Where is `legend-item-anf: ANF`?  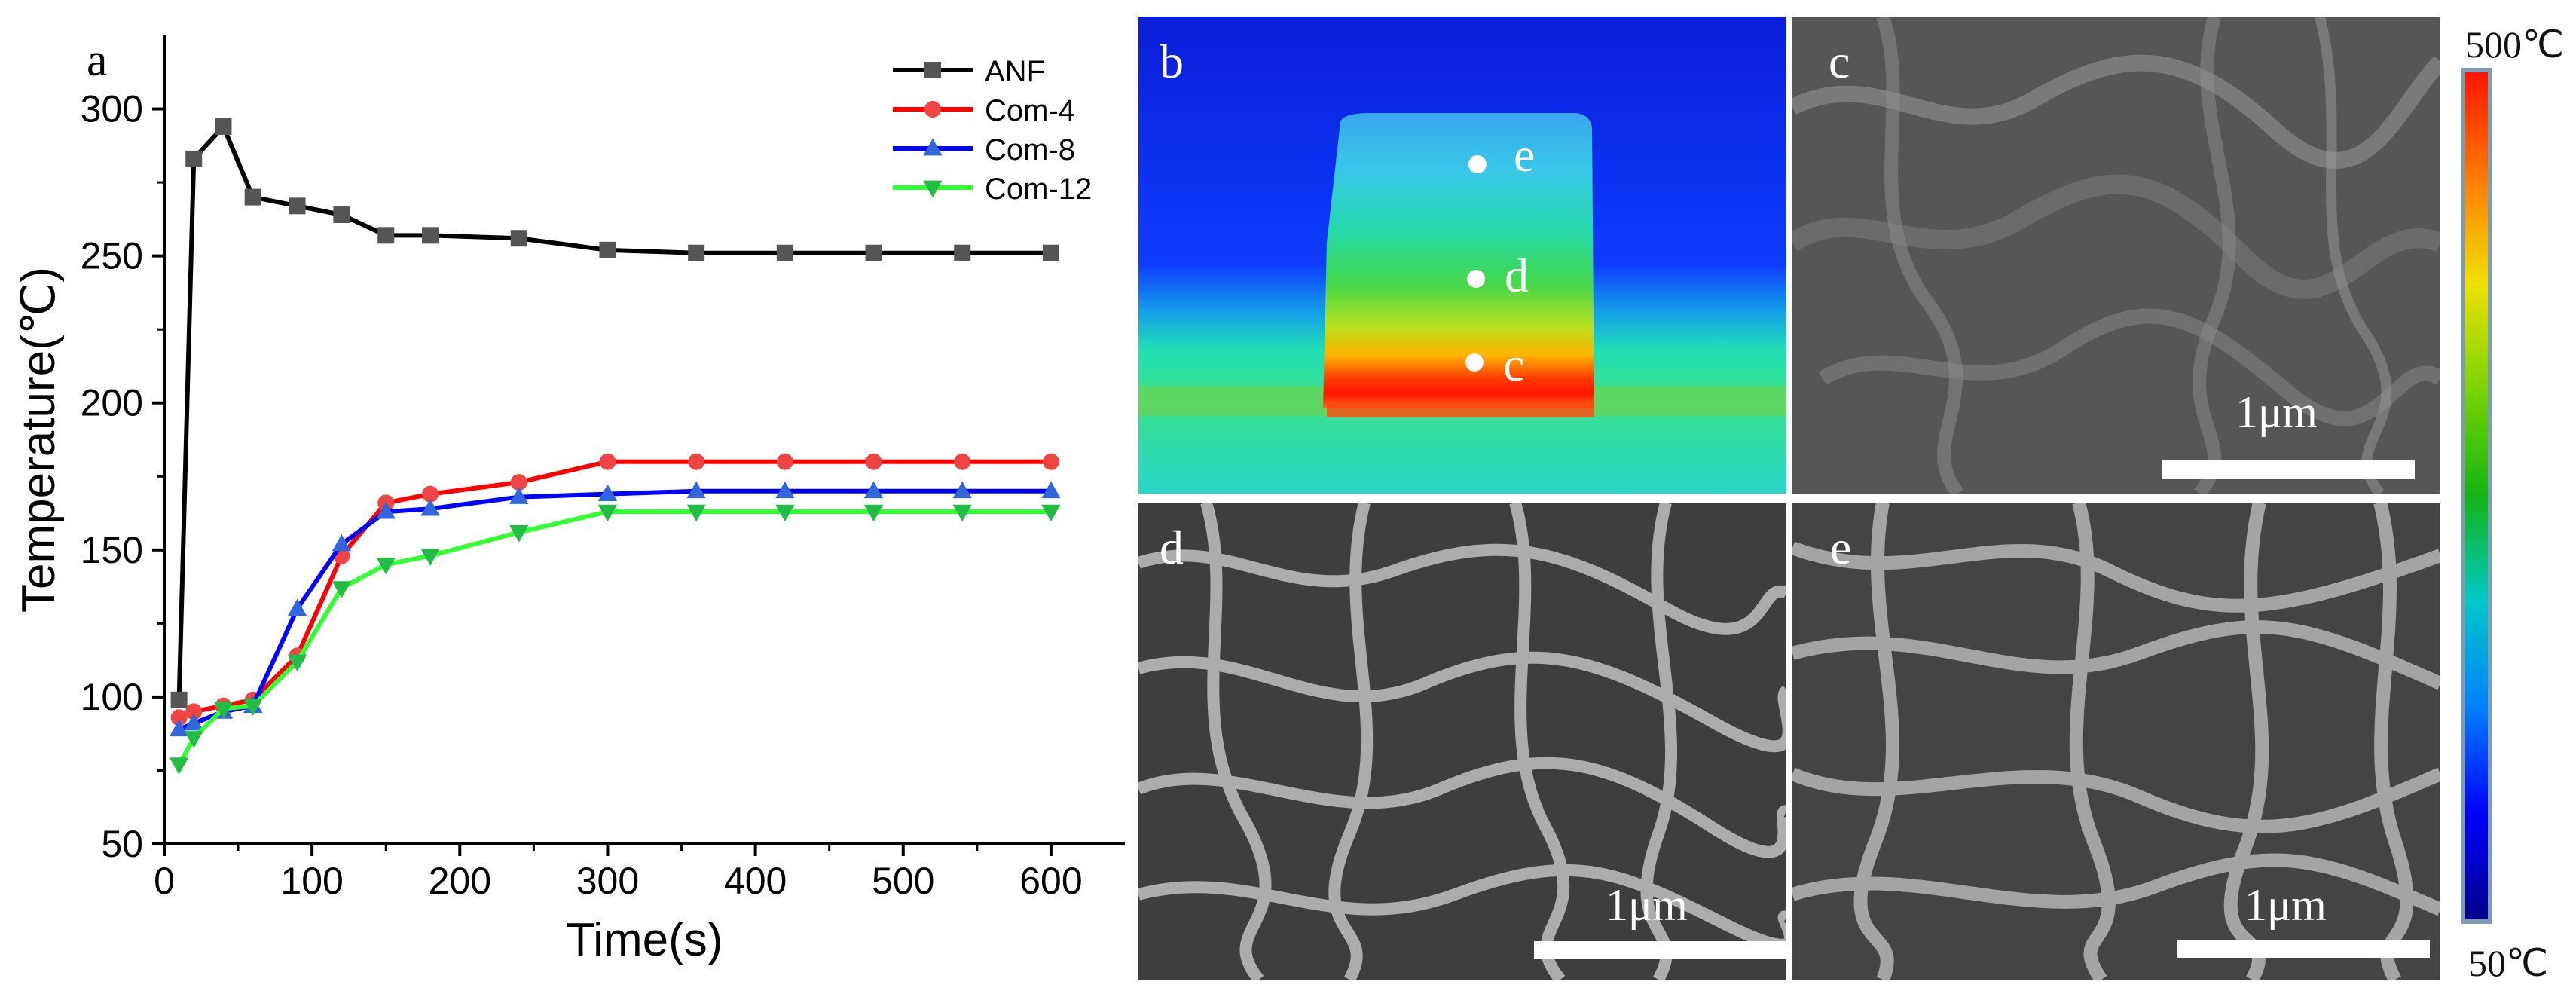 legend-item-anf: ANF is located at coordinates (969, 71).